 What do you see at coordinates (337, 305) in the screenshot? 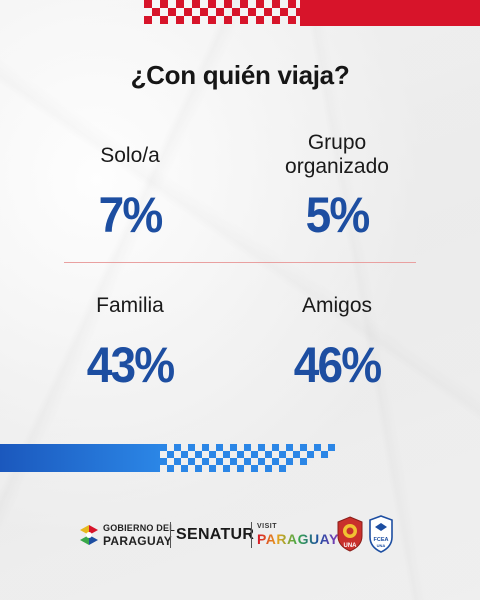
I see `stat-label-amigos: Amigos` at bounding box center [337, 305].